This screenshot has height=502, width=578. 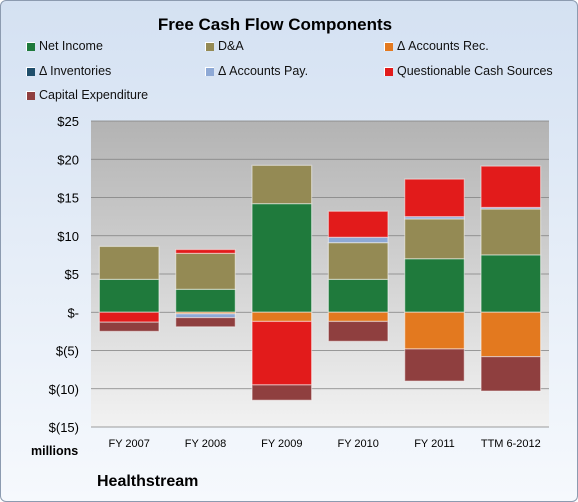 What do you see at coordinates (64, 427) in the screenshot?
I see `y-tick-label: $(15)` at bounding box center [64, 427].